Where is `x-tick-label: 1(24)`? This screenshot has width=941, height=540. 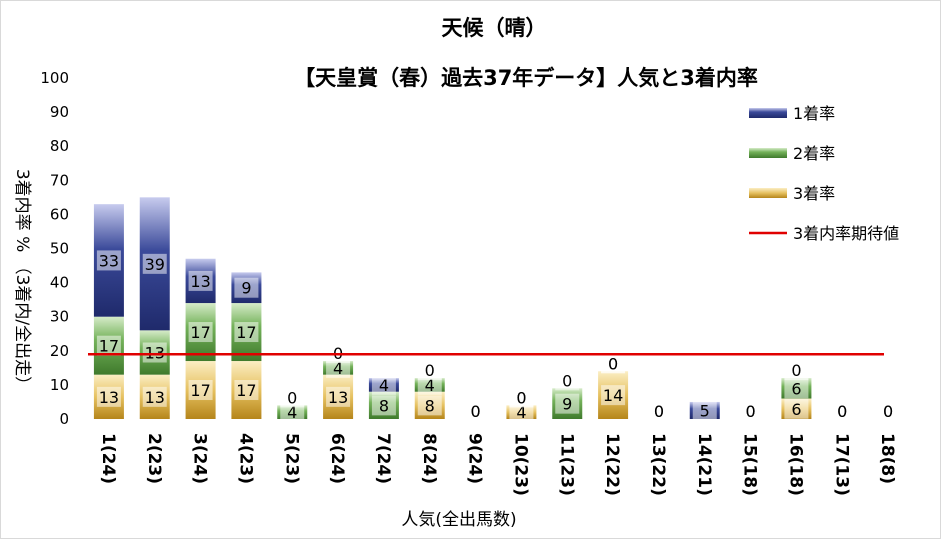 x-tick-label: 1(24) is located at coordinates (108, 458).